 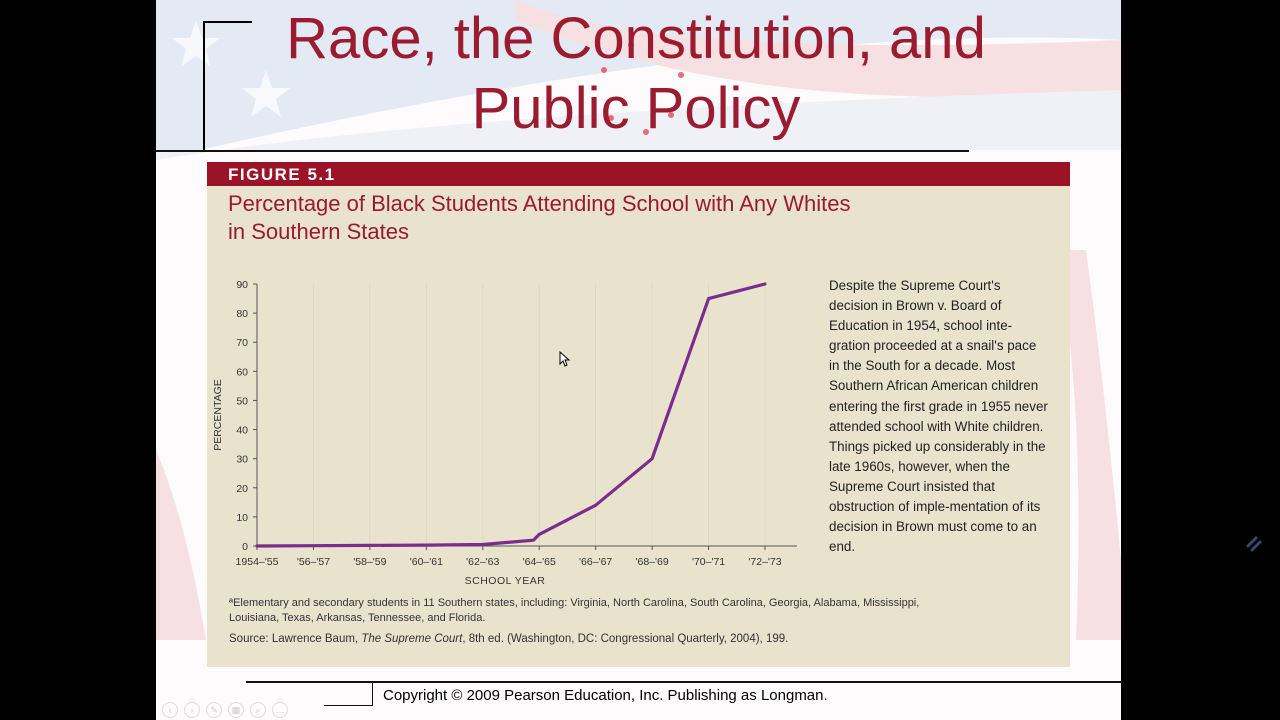 I want to click on figure-header: FIGURE 5.1, so click(x=638, y=174).